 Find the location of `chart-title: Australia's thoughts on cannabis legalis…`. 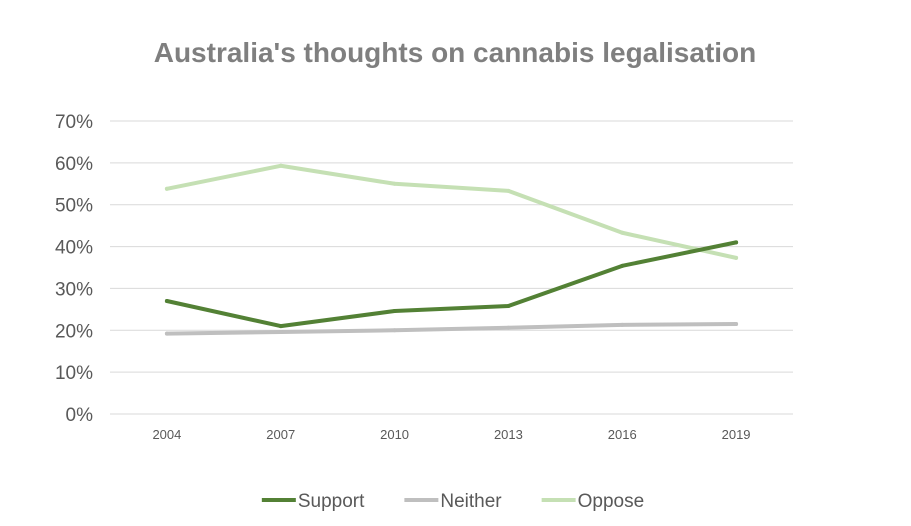

chart-title: Australia's thoughts on cannabis legalis… is located at coordinates (455, 52).